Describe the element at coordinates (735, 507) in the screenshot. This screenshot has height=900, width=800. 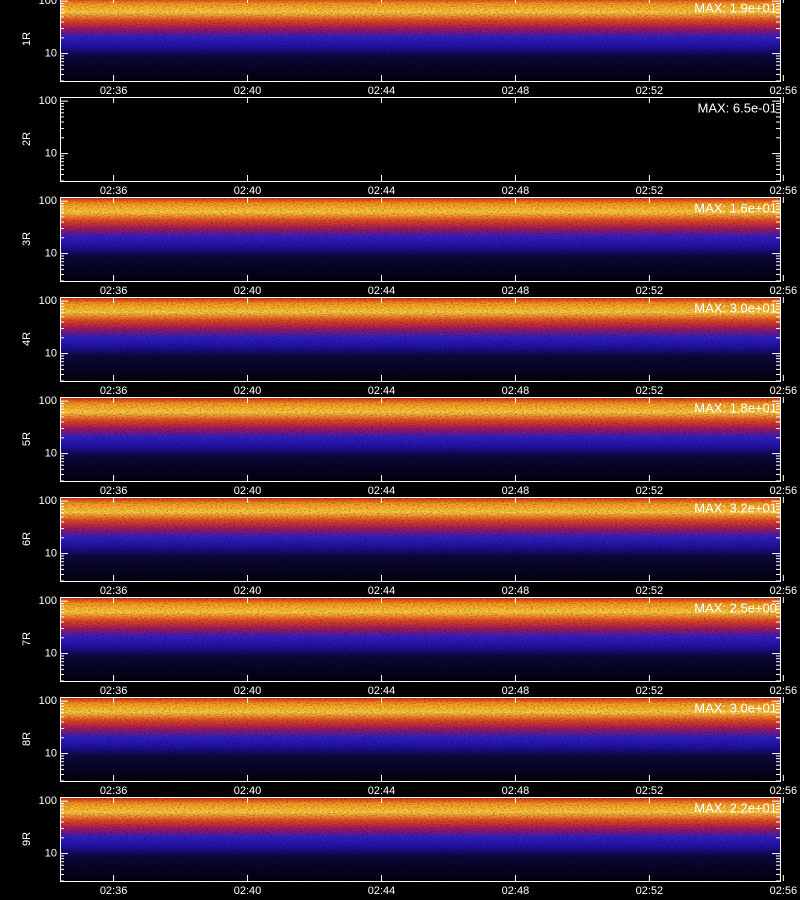
I see `max-annotation: MAX: 3.2e+01` at that location.